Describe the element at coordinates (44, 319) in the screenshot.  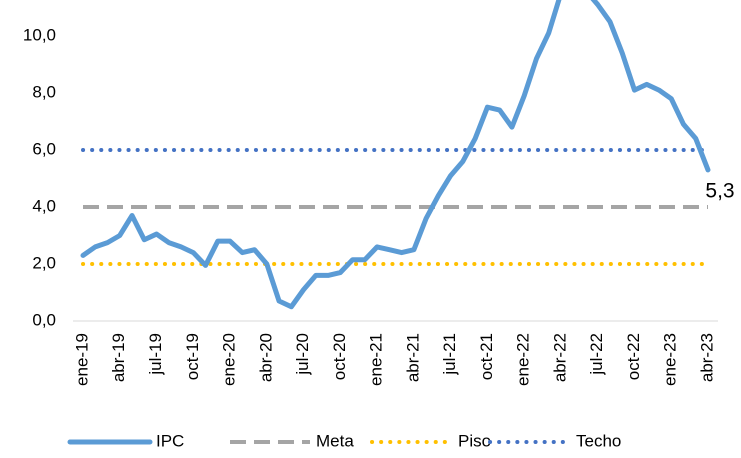
I see `y-tick-label: 0,0` at that location.